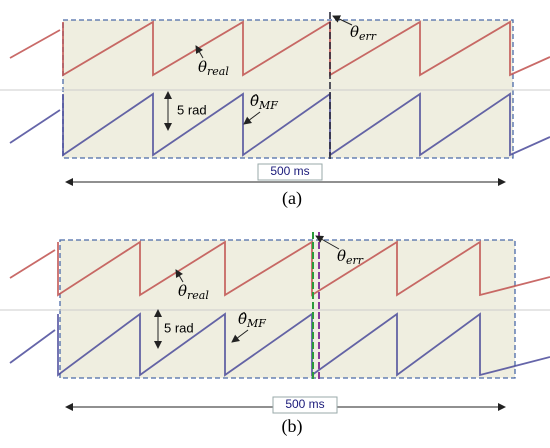  Describe the element at coordinates (292, 426) in the screenshot. I see `panel-caption: (b)` at that location.